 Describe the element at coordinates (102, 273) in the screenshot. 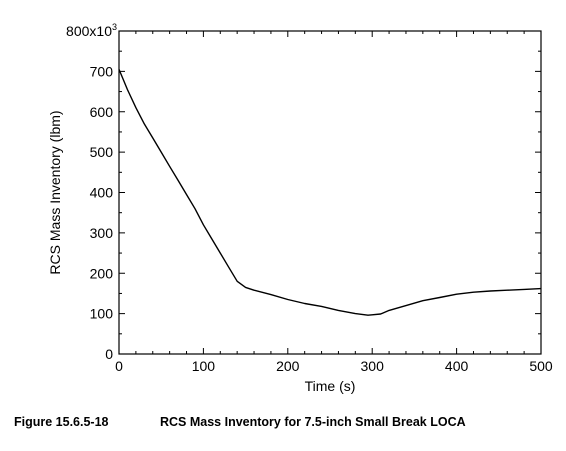

I see `y-tick-label: 200` at that location.